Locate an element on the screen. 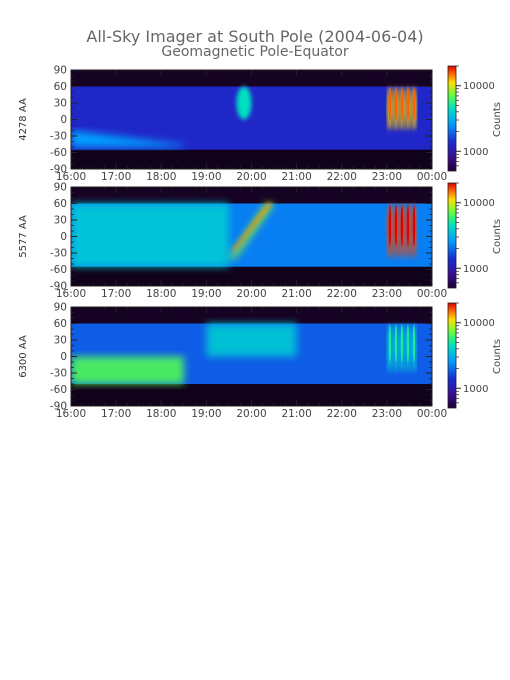  colorbar-tick-label: 1000 is located at coordinates (475, 269).